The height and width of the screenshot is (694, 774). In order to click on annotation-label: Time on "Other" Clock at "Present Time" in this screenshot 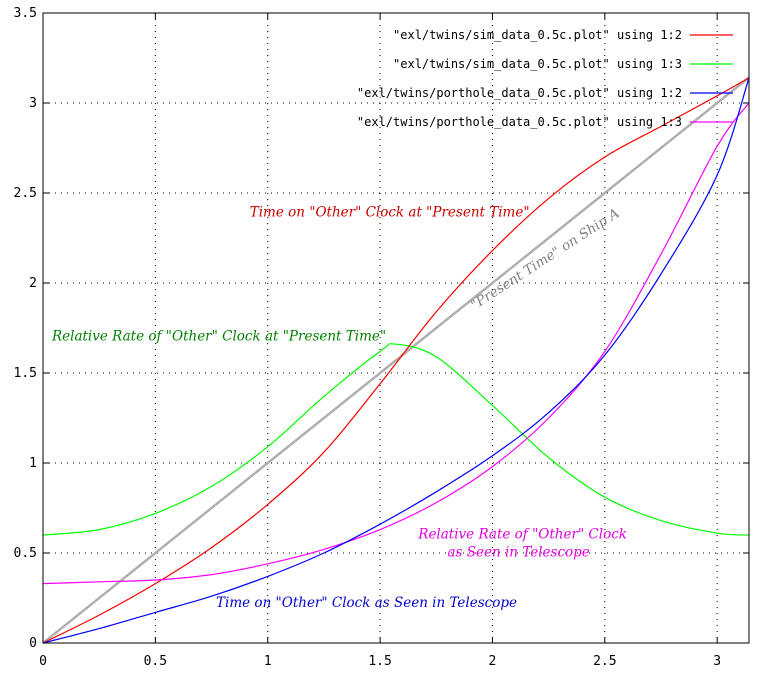, I will do `click(390, 212)`.